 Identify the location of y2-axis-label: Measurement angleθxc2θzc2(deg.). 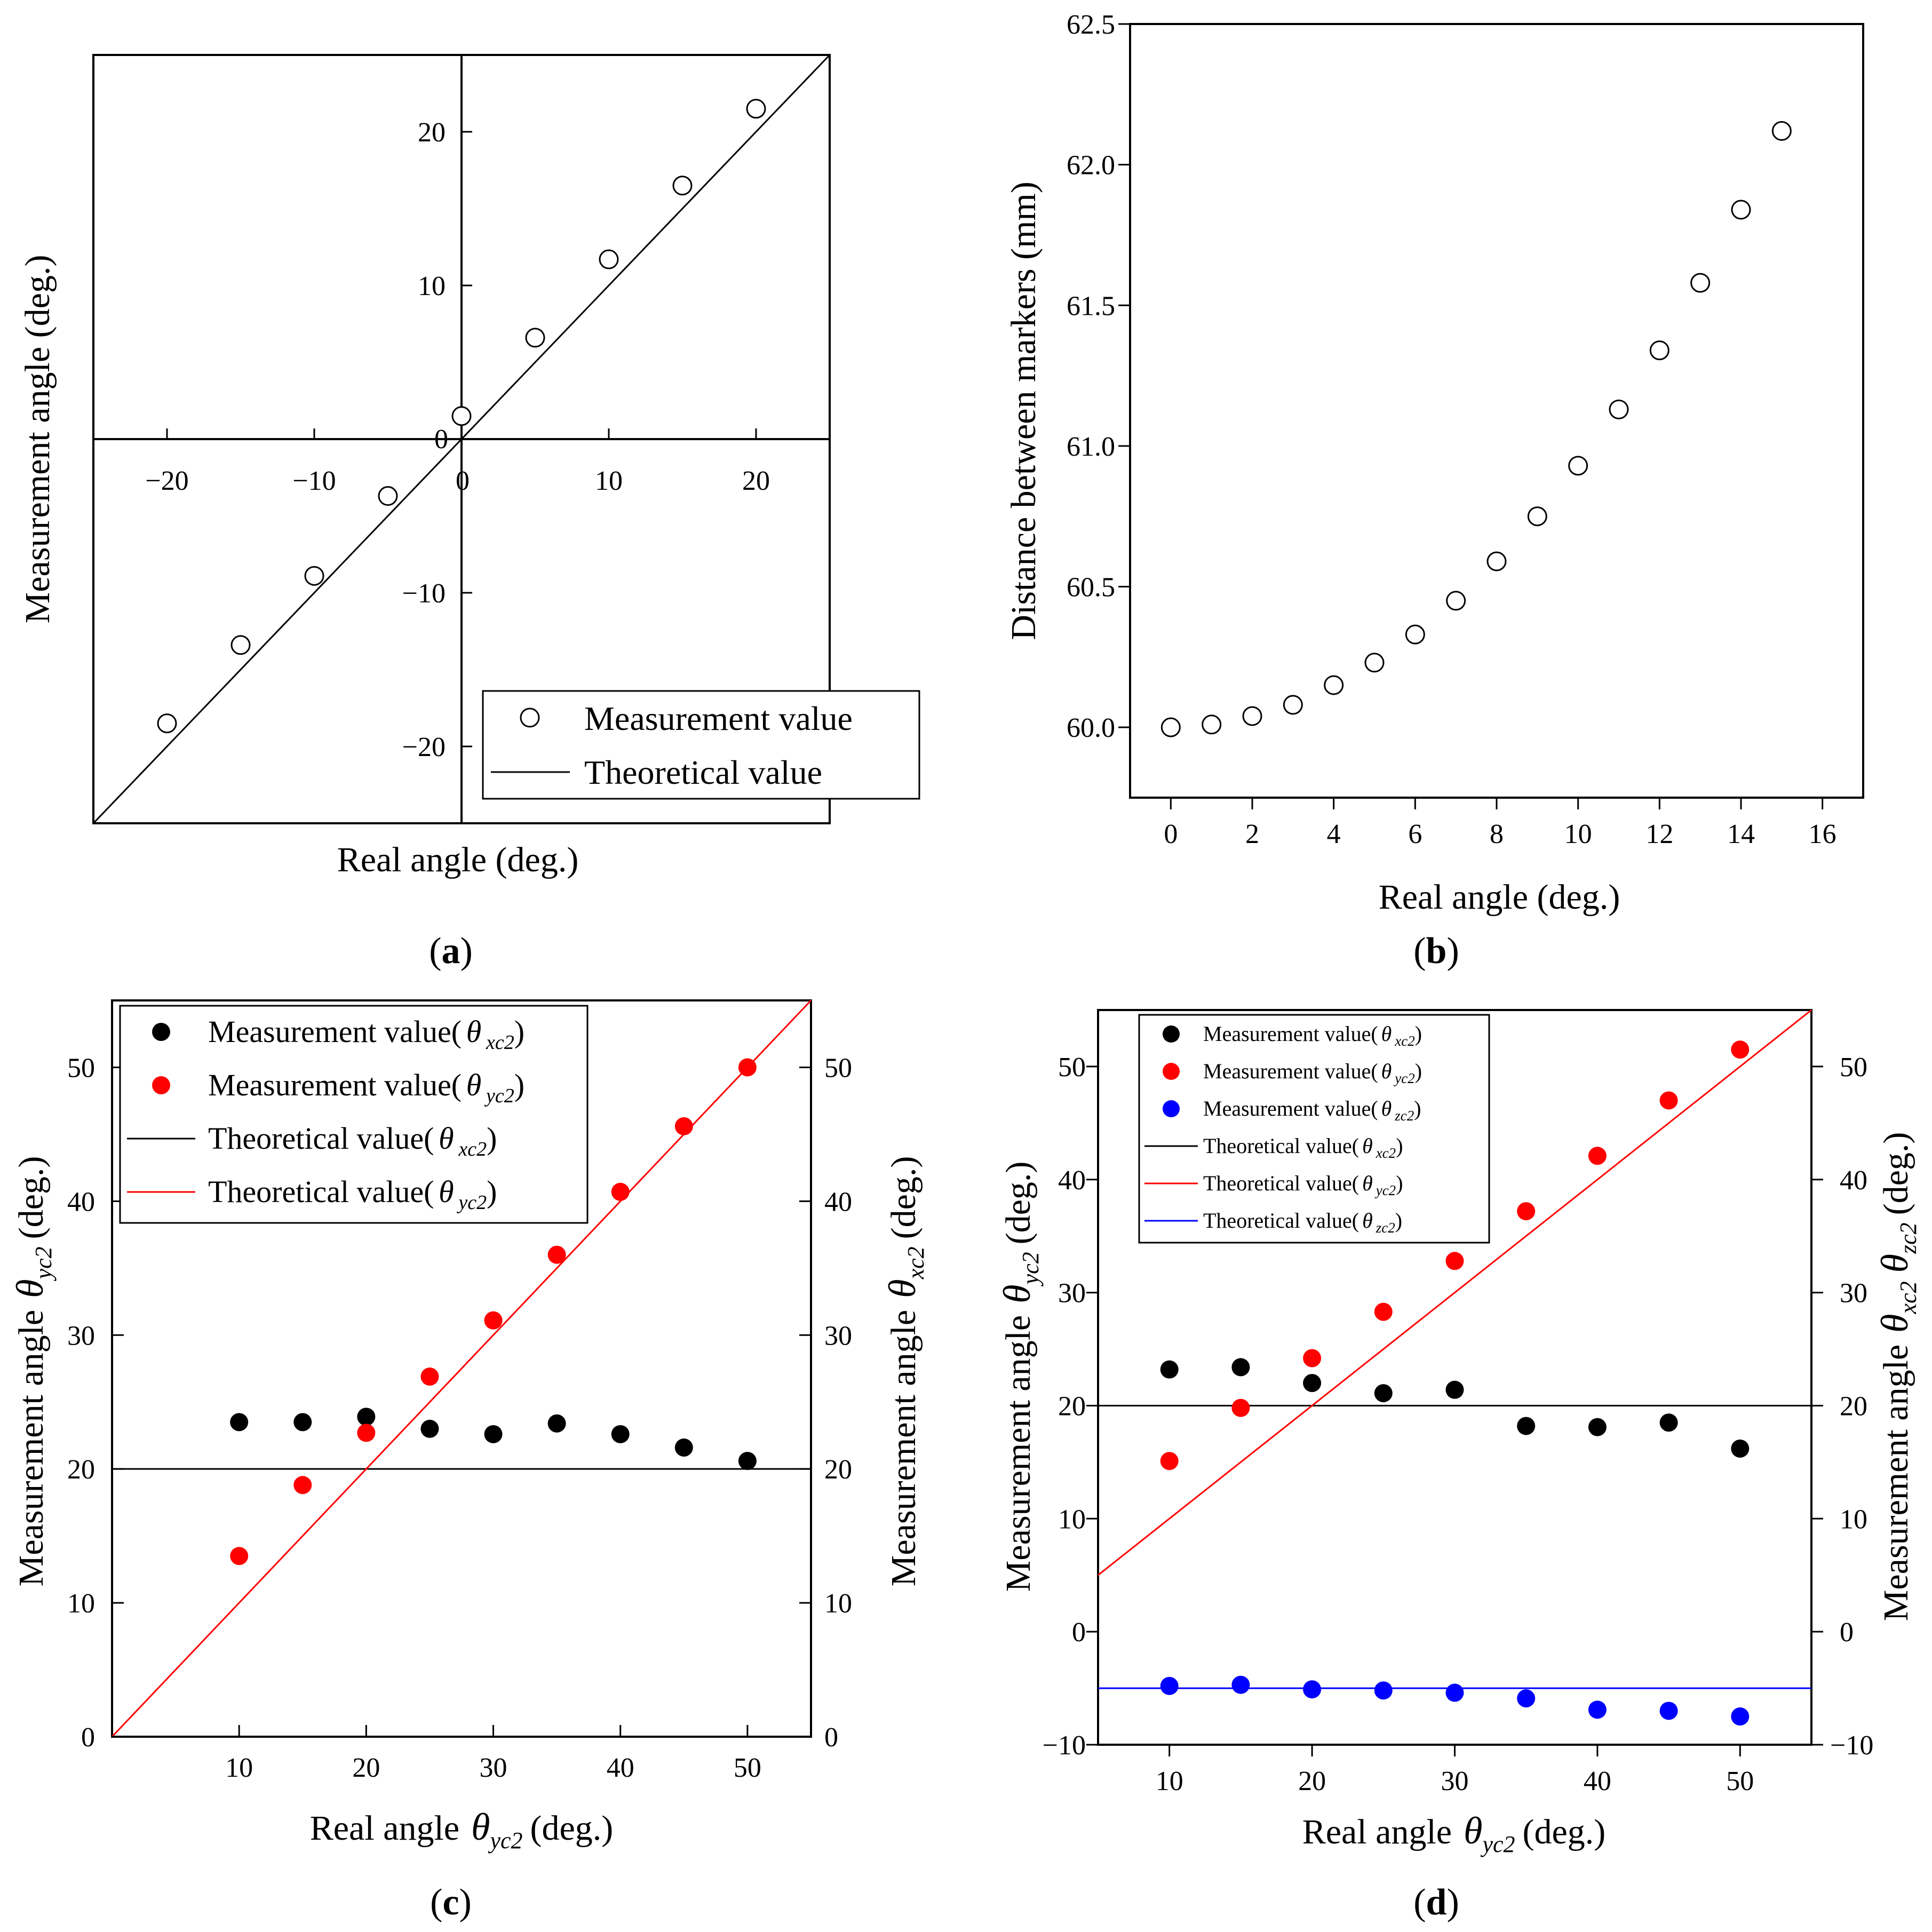
(1897, 1376).